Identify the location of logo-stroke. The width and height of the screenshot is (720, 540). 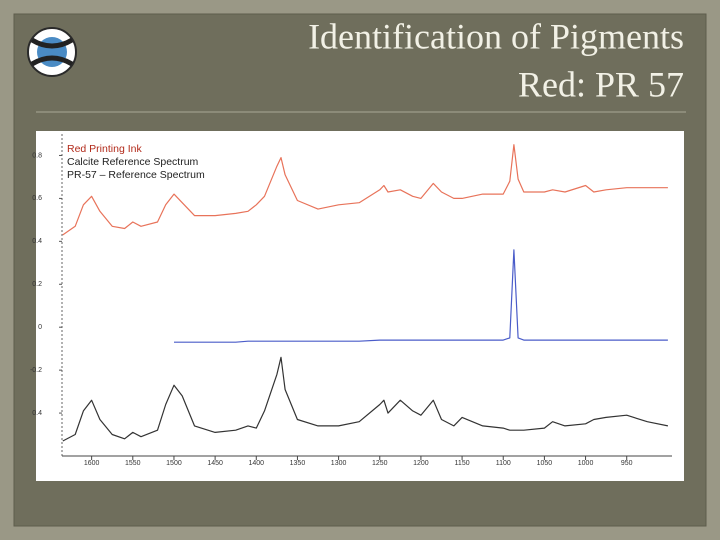
(52, 52).